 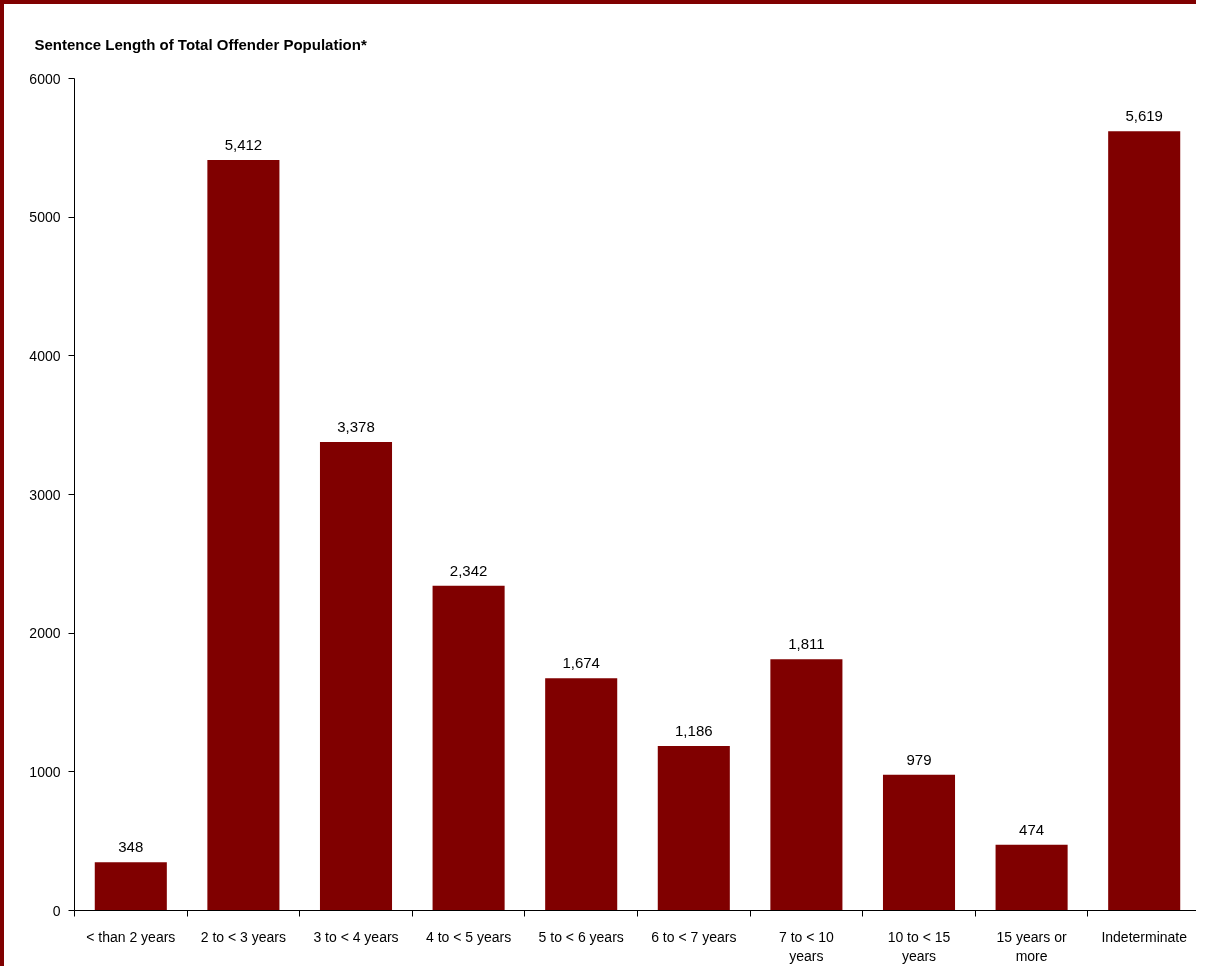 I want to click on data-label: 5,412, so click(x=243, y=145).